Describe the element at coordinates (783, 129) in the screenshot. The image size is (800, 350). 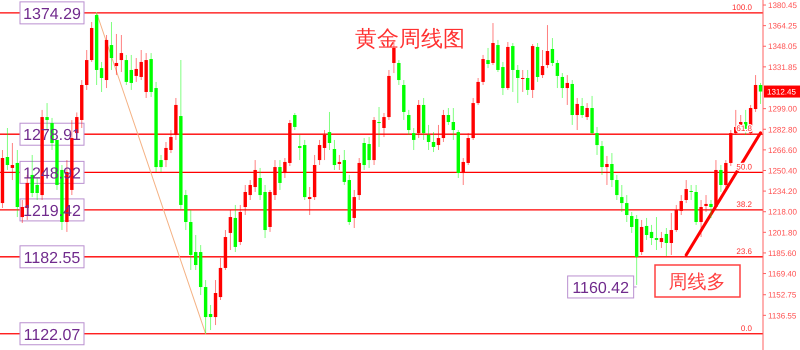
I see `y-tick-label: 1282.80` at that location.